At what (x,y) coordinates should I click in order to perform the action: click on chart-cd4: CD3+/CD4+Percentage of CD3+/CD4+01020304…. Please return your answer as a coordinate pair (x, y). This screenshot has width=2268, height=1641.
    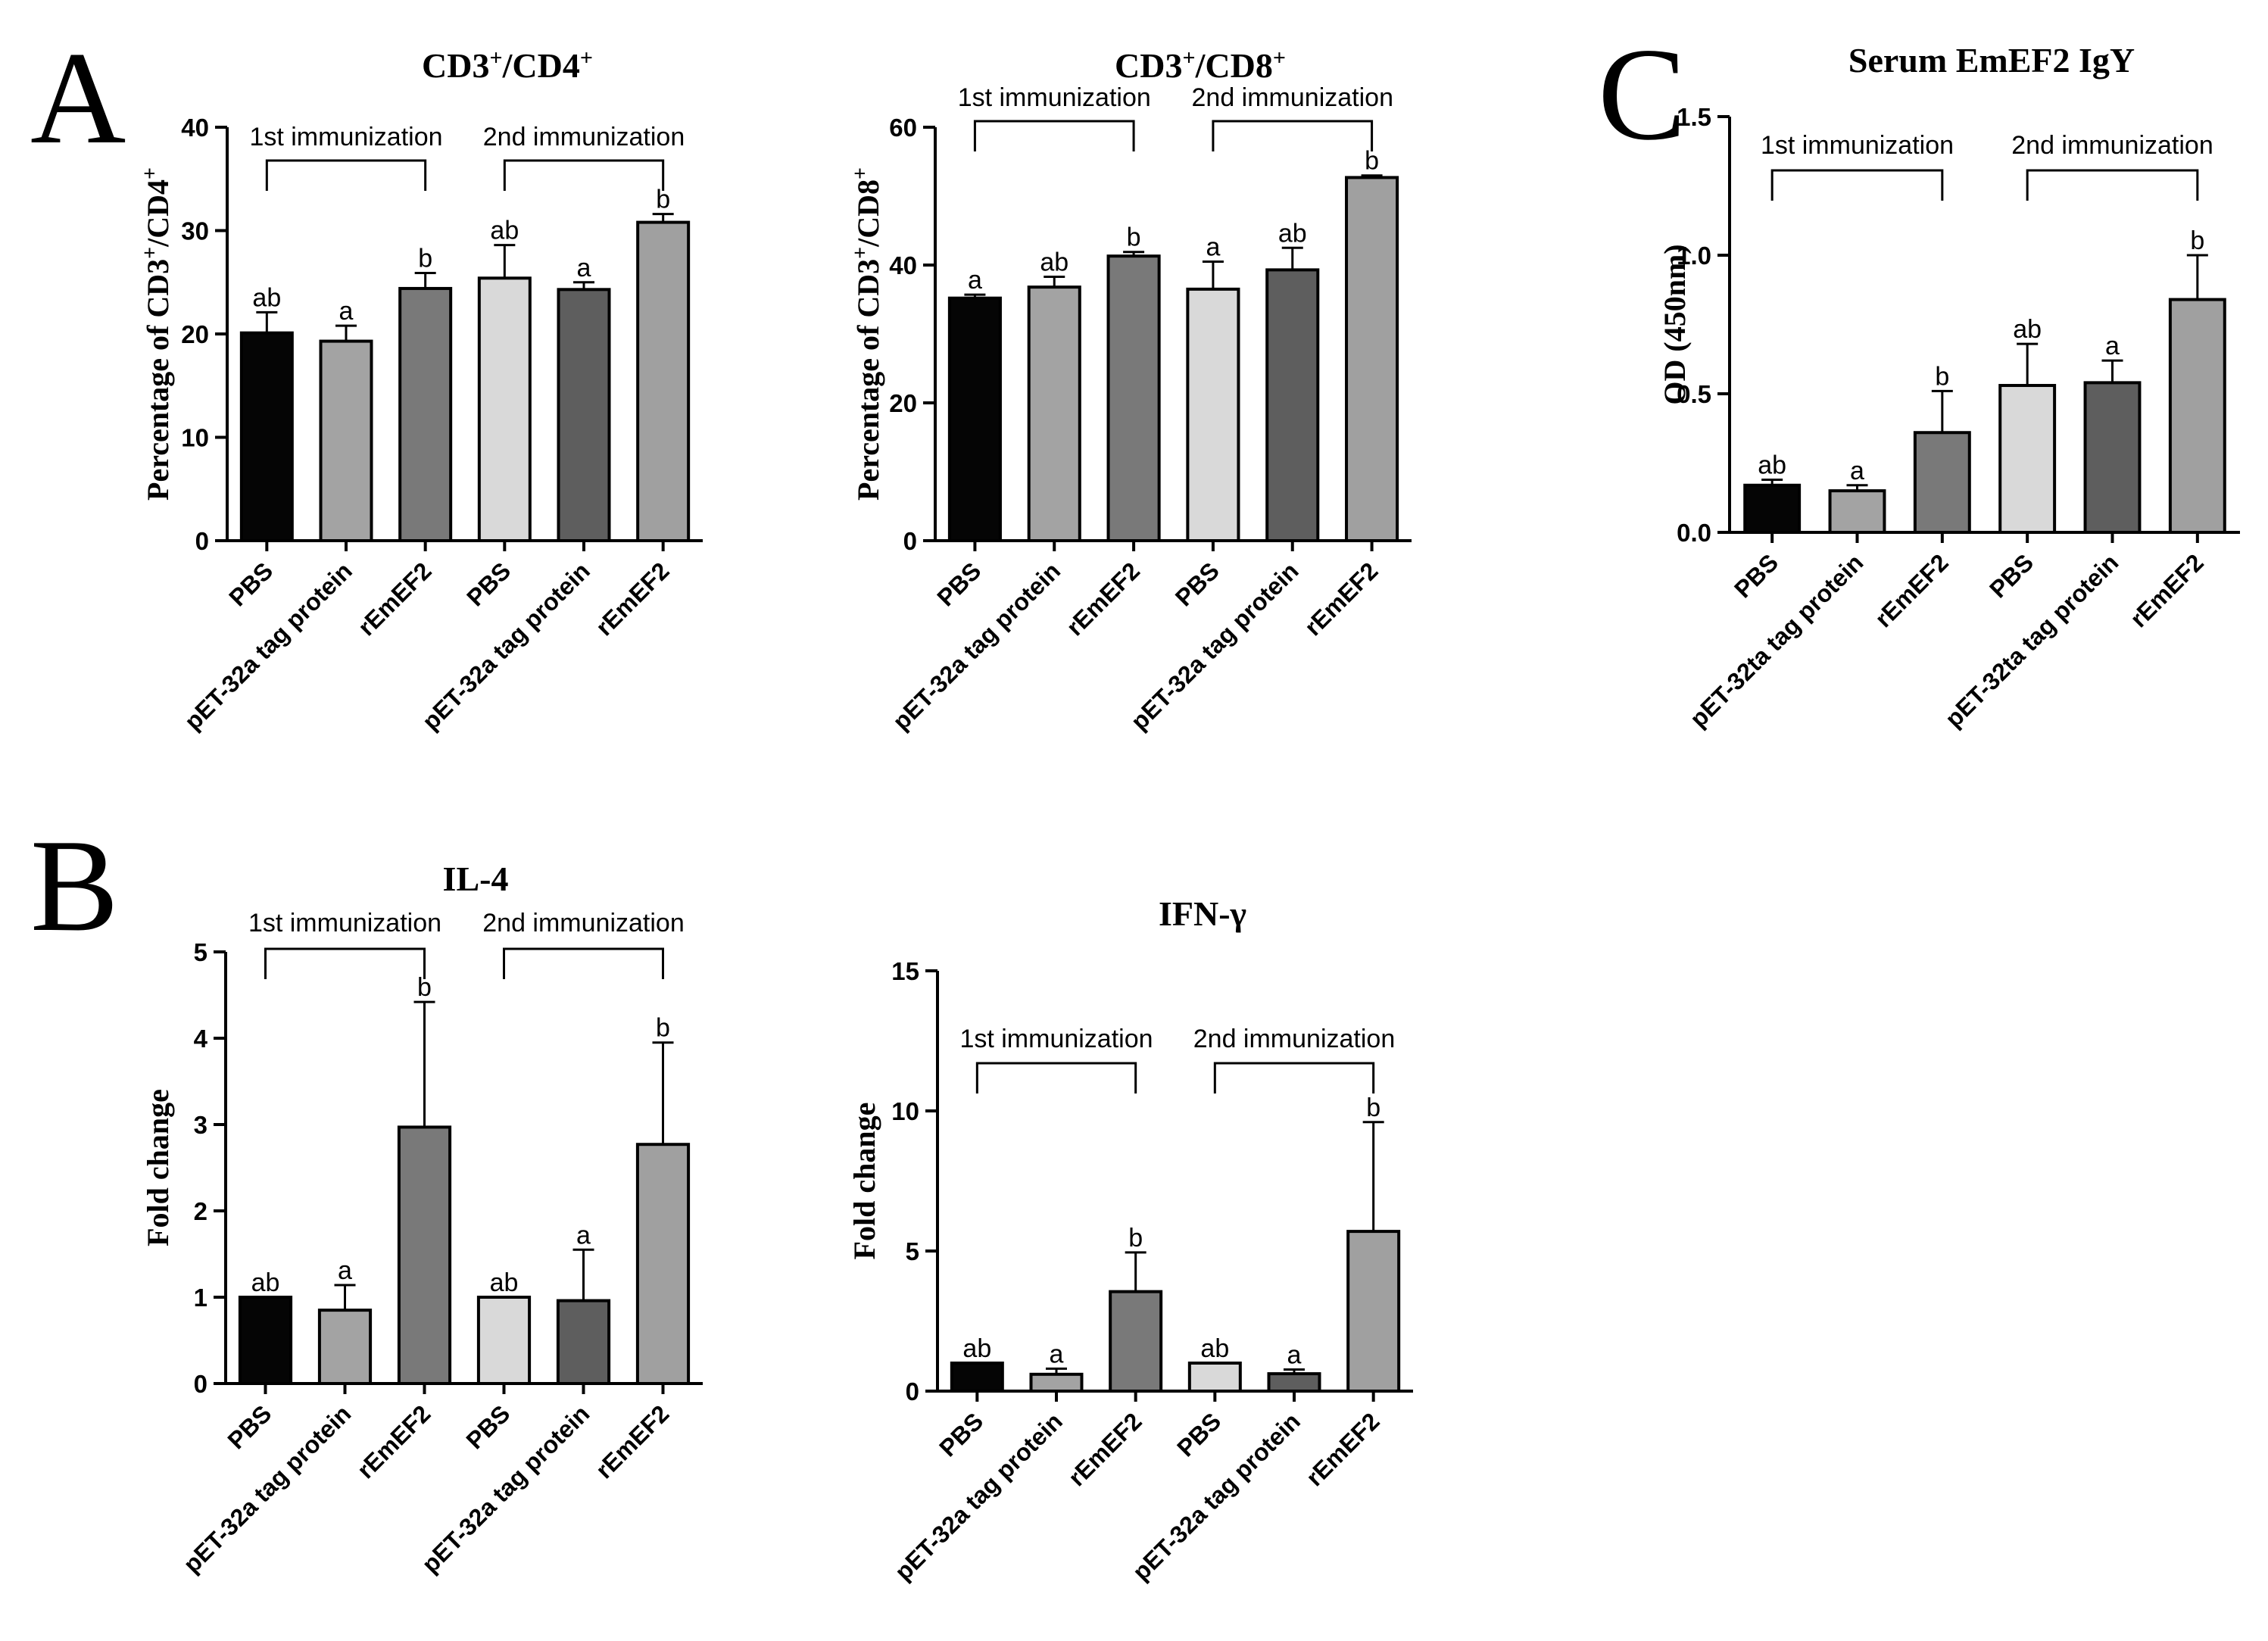
    Looking at the image, I should click on (421, 390).